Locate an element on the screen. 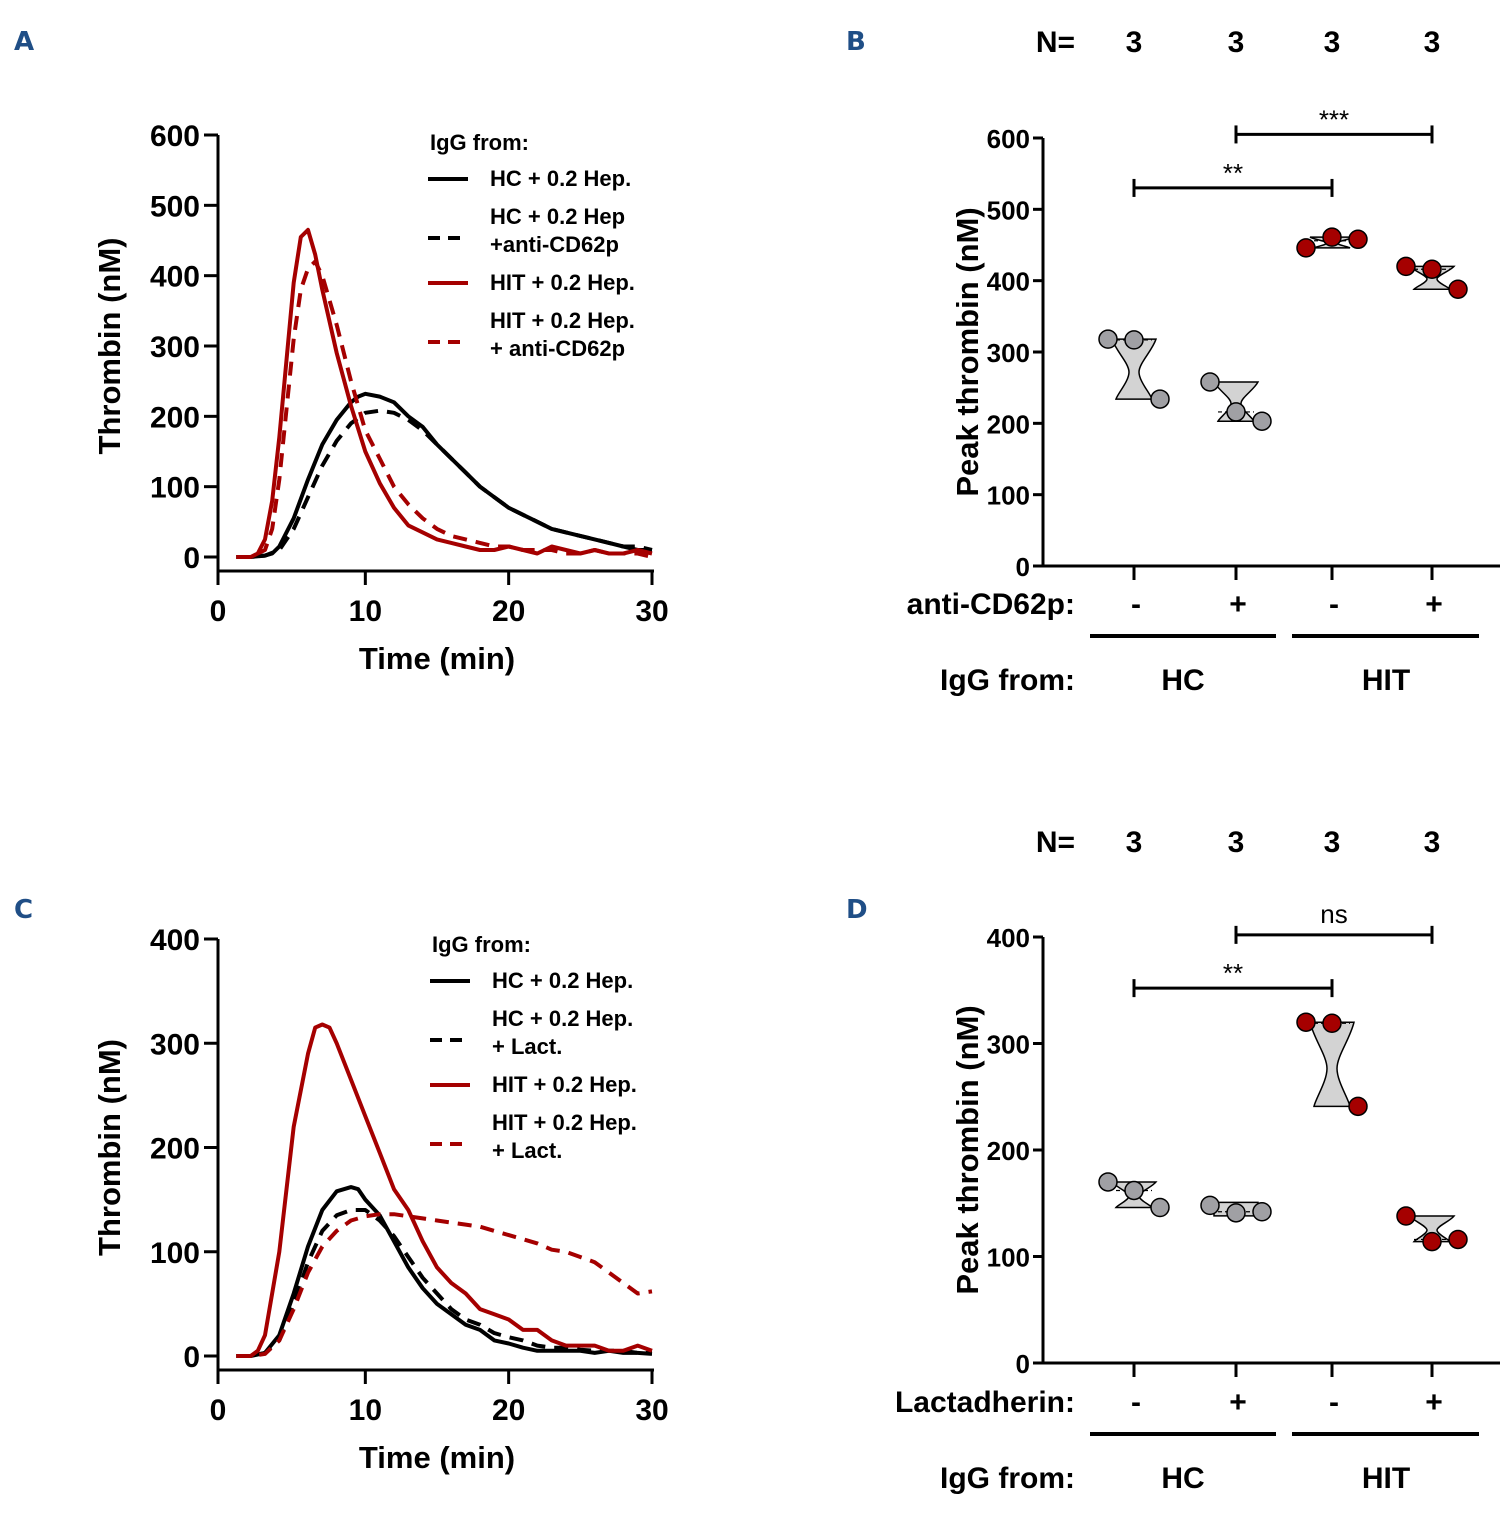 The width and height of the screenshot is (1509, 1515). panel-letter-b: B is located at coordinates (856, 42).